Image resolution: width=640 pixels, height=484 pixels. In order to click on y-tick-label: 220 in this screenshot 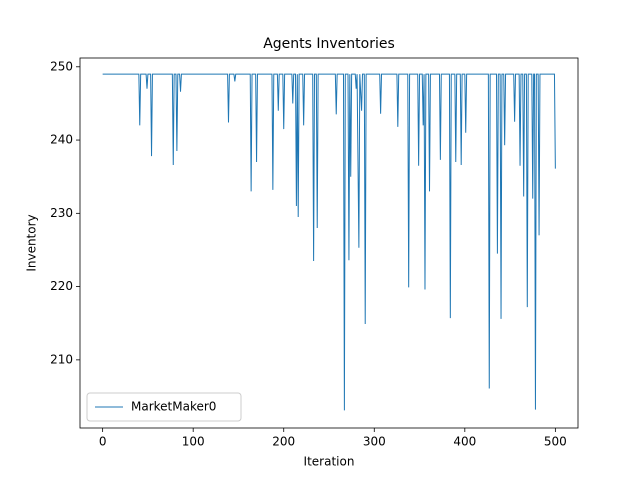, I will do `click(61, 286)`.